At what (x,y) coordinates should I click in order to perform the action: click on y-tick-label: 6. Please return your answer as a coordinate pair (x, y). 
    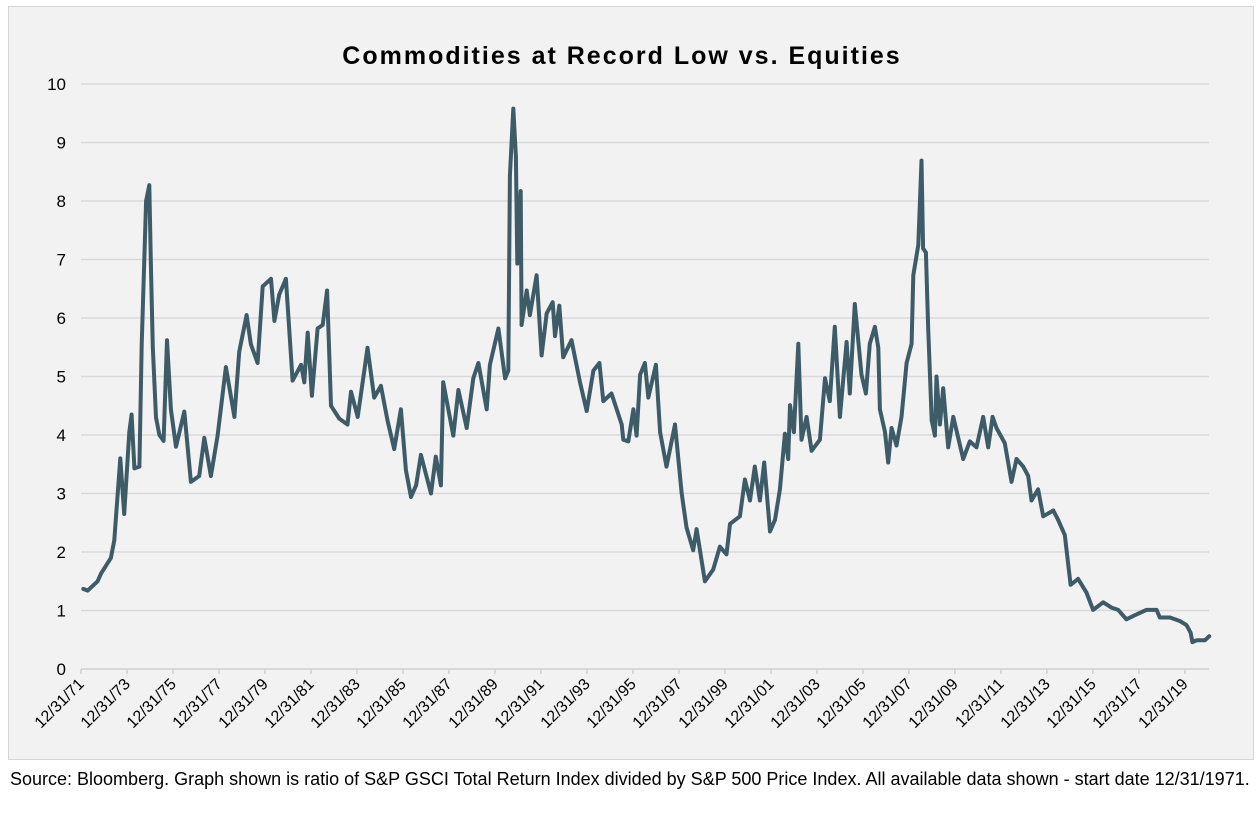
    Looking at the image, I should click on (61, 318).